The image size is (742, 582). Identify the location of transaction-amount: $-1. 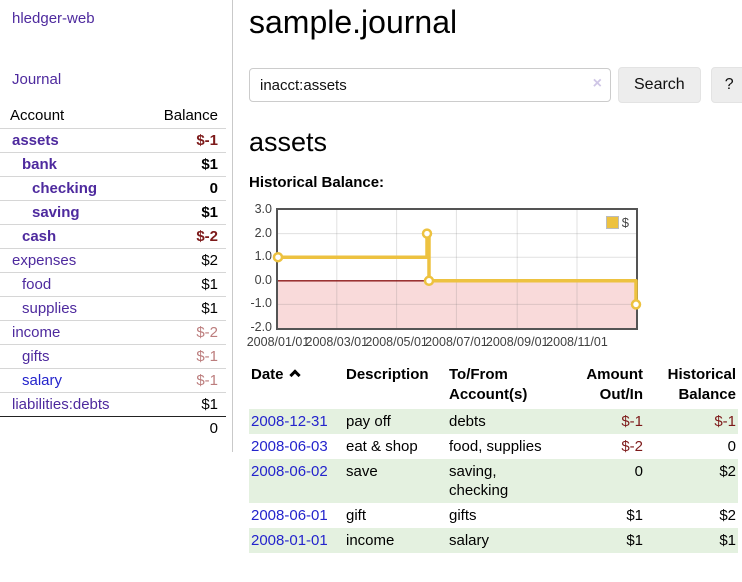
(604, 421).